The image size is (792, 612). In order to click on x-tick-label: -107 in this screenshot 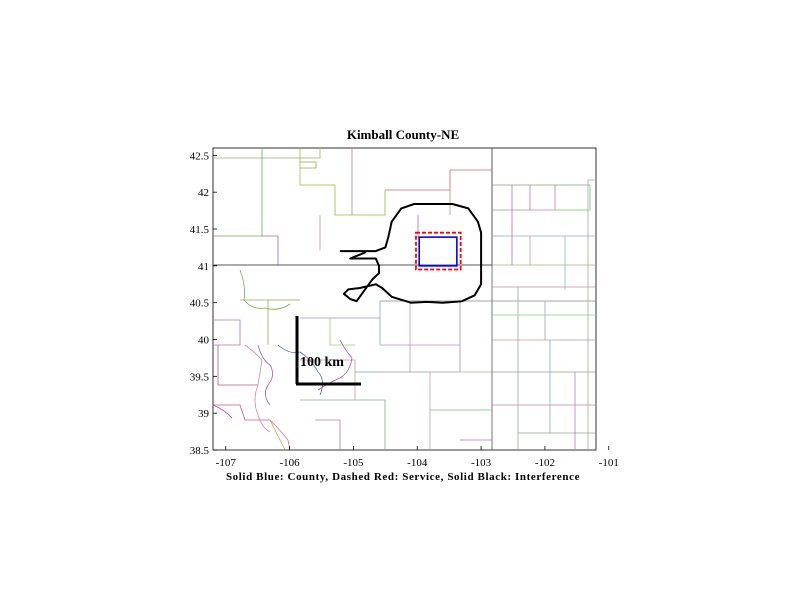, I will do `click(226, 463)`.